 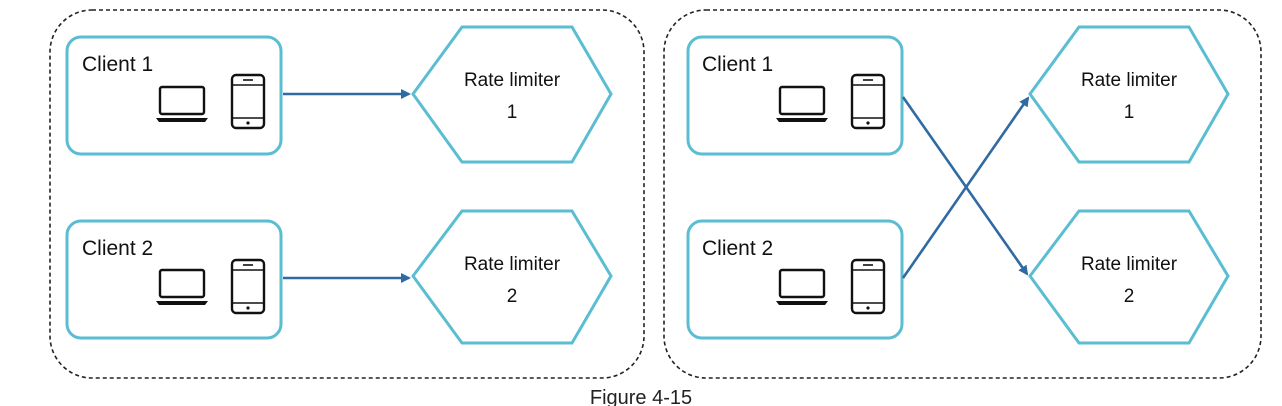 I want to click on left-rate-limiter-1: Rate limiter 1, so click(x=512, y=94).